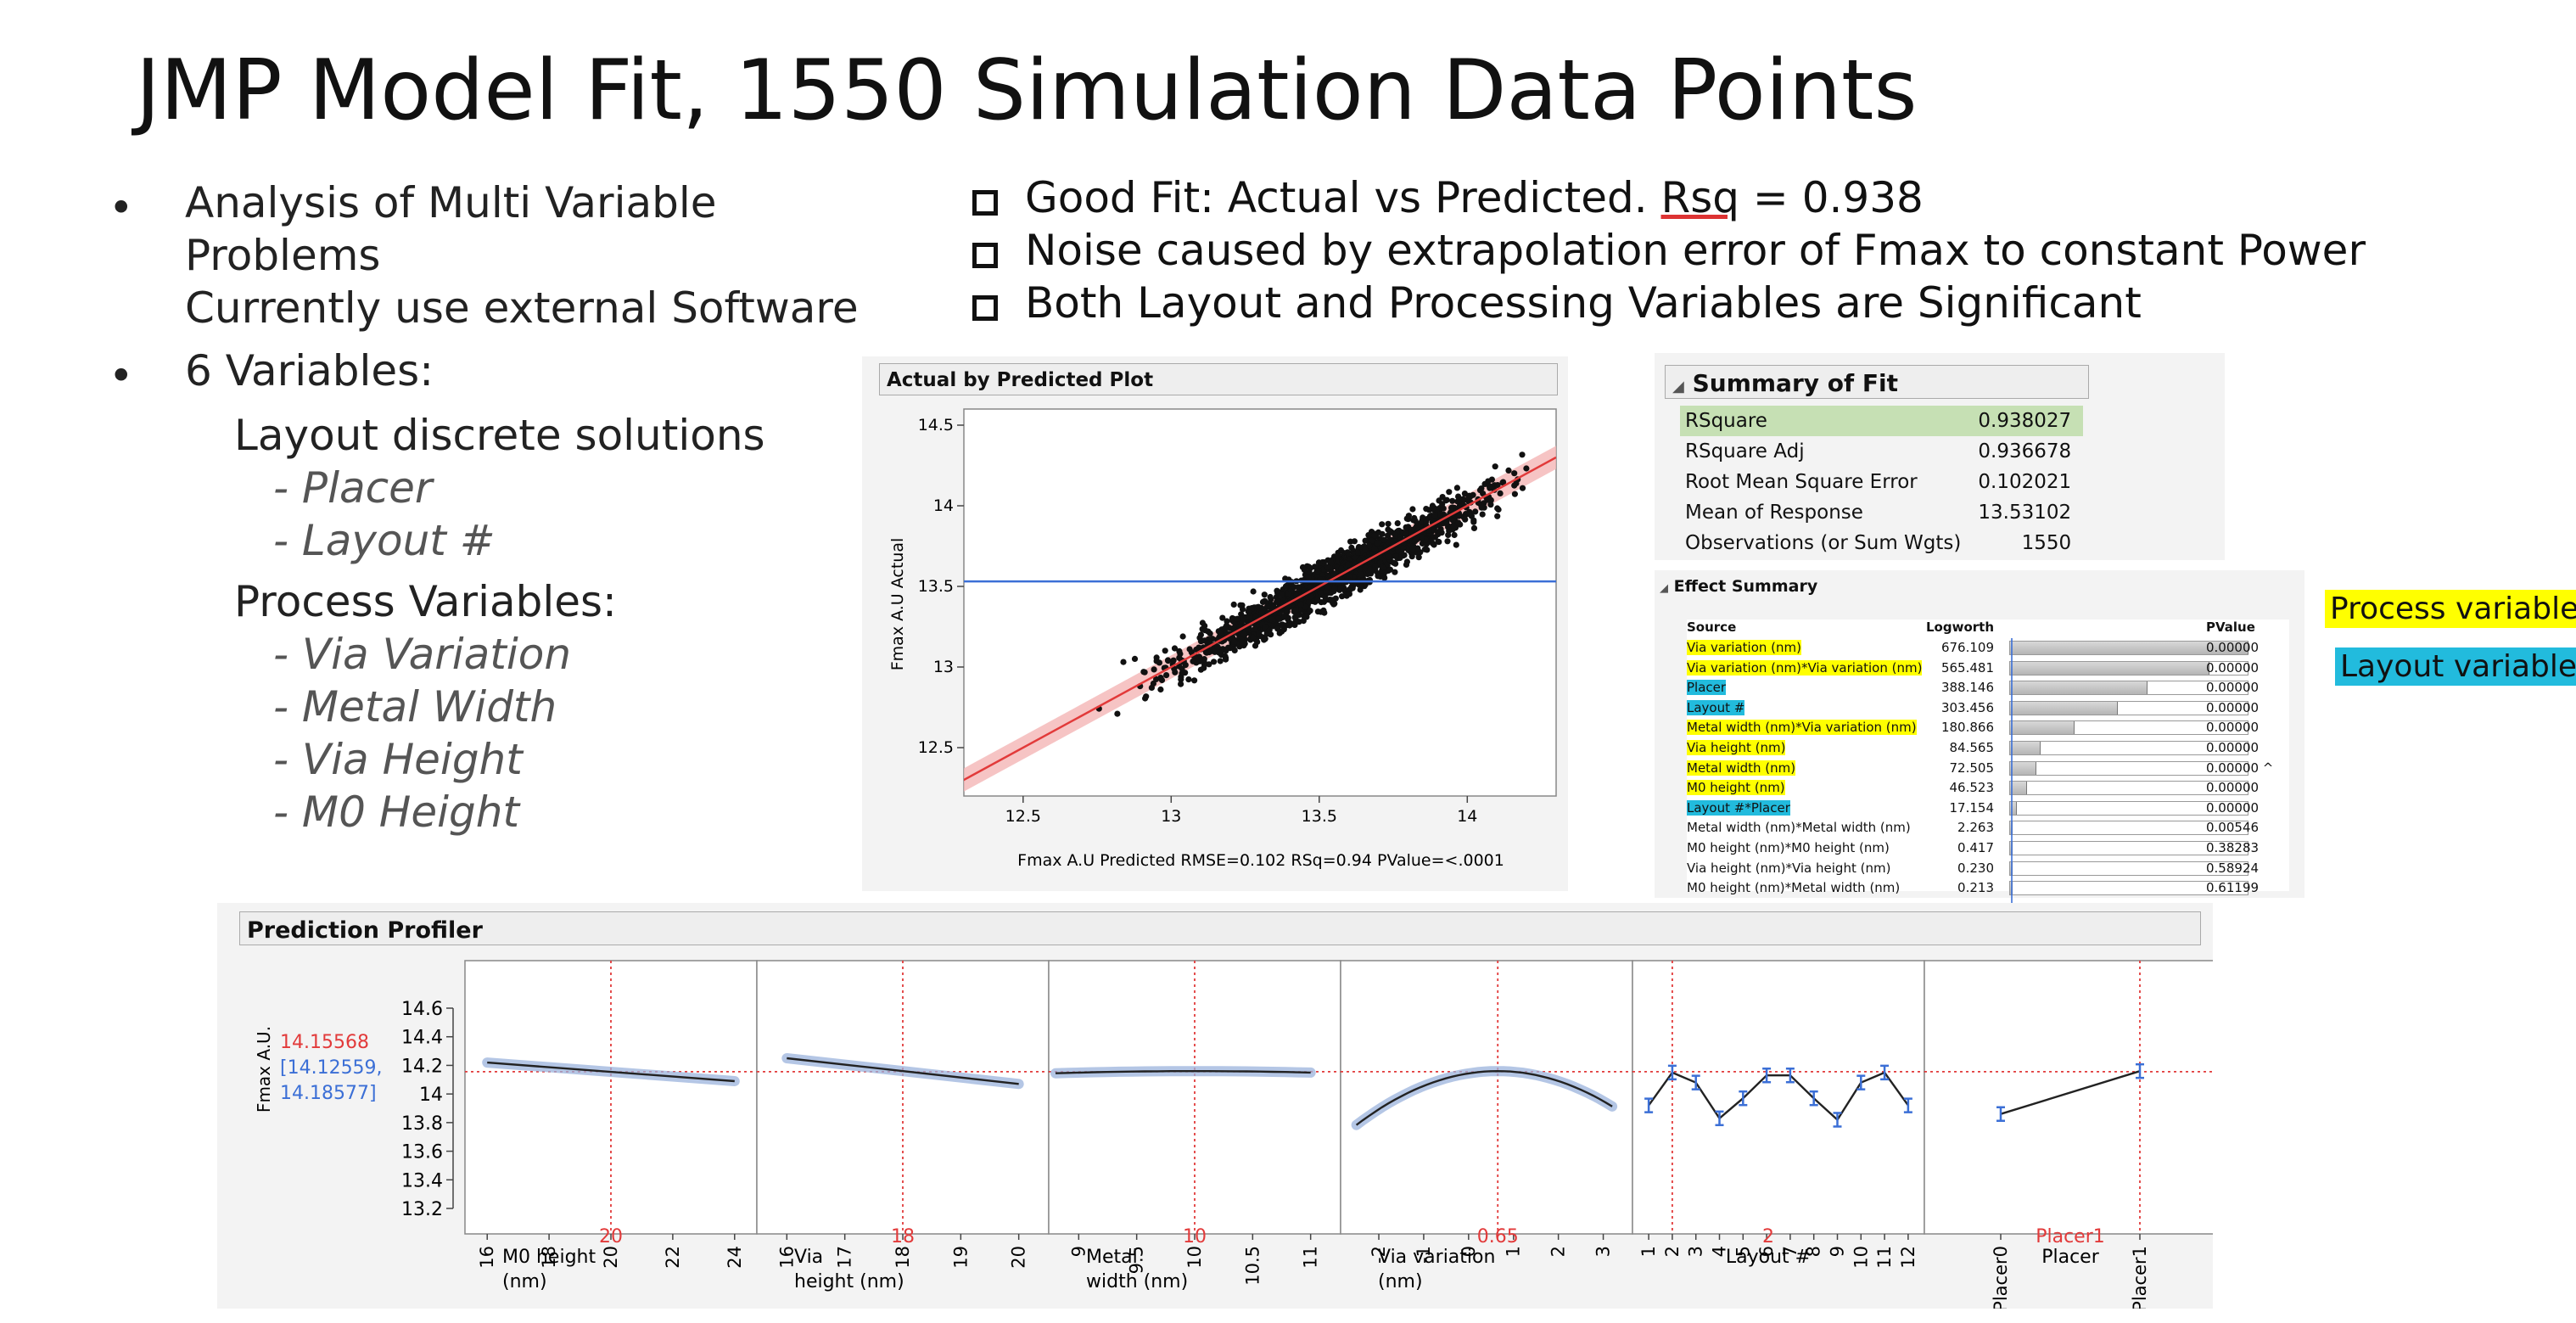  I want to click on es-source: Via height (nm), so click(1736, 747).